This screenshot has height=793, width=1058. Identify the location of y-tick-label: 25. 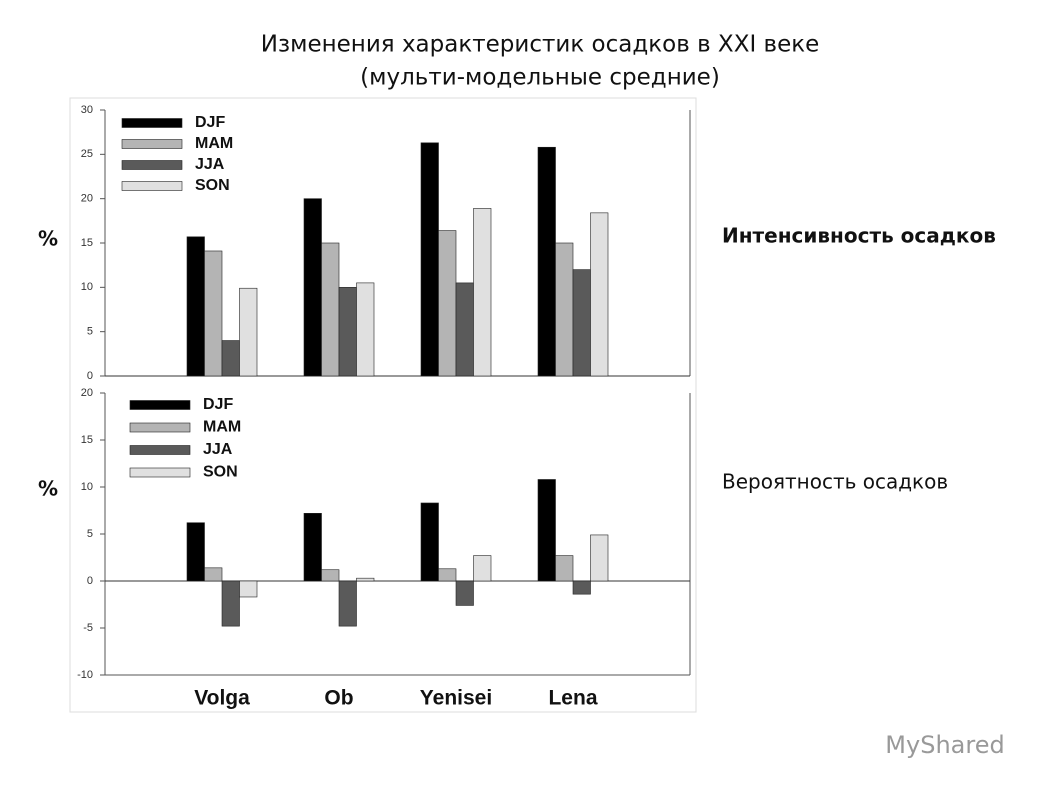
(87, 154).